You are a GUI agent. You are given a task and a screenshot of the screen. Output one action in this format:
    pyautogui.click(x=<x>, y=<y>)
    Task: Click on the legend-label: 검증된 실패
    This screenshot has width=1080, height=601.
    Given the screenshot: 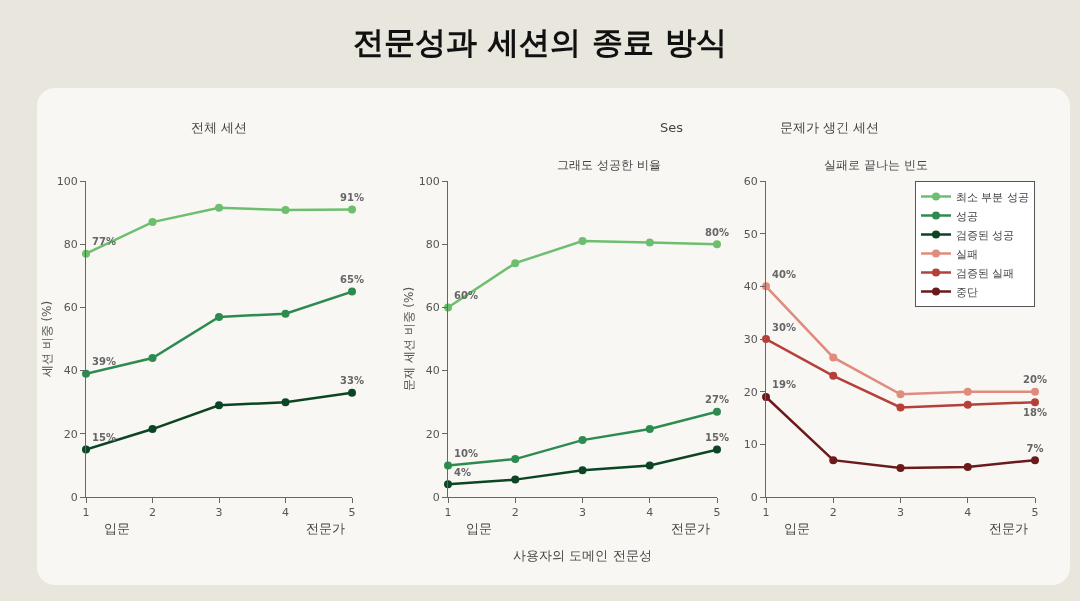 What is the action you would take?
    pyautogui.click(x=985, y=273)
    